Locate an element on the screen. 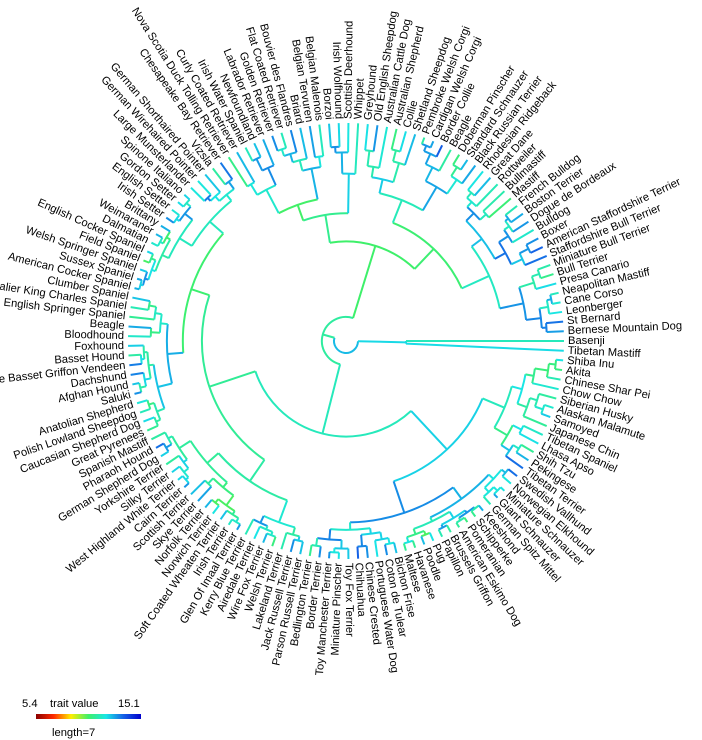  legend-length-label: length=7 is located at coordinates (73, 733).